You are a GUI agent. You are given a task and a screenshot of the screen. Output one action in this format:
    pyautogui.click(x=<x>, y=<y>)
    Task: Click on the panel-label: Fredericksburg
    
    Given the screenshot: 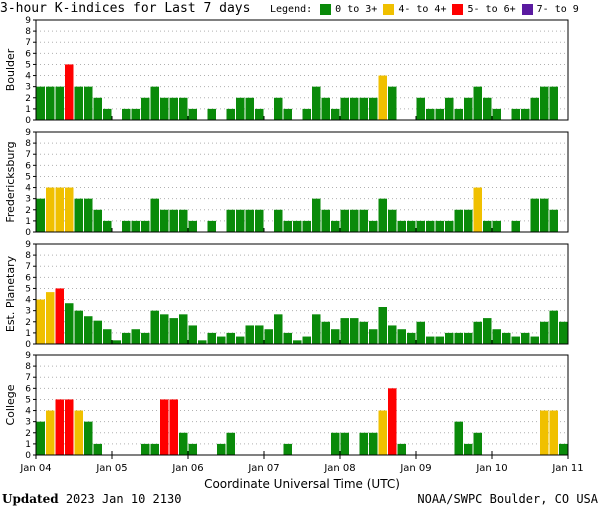 What is the action you would take?
    pyautogui.click(x=10, y=181)
    